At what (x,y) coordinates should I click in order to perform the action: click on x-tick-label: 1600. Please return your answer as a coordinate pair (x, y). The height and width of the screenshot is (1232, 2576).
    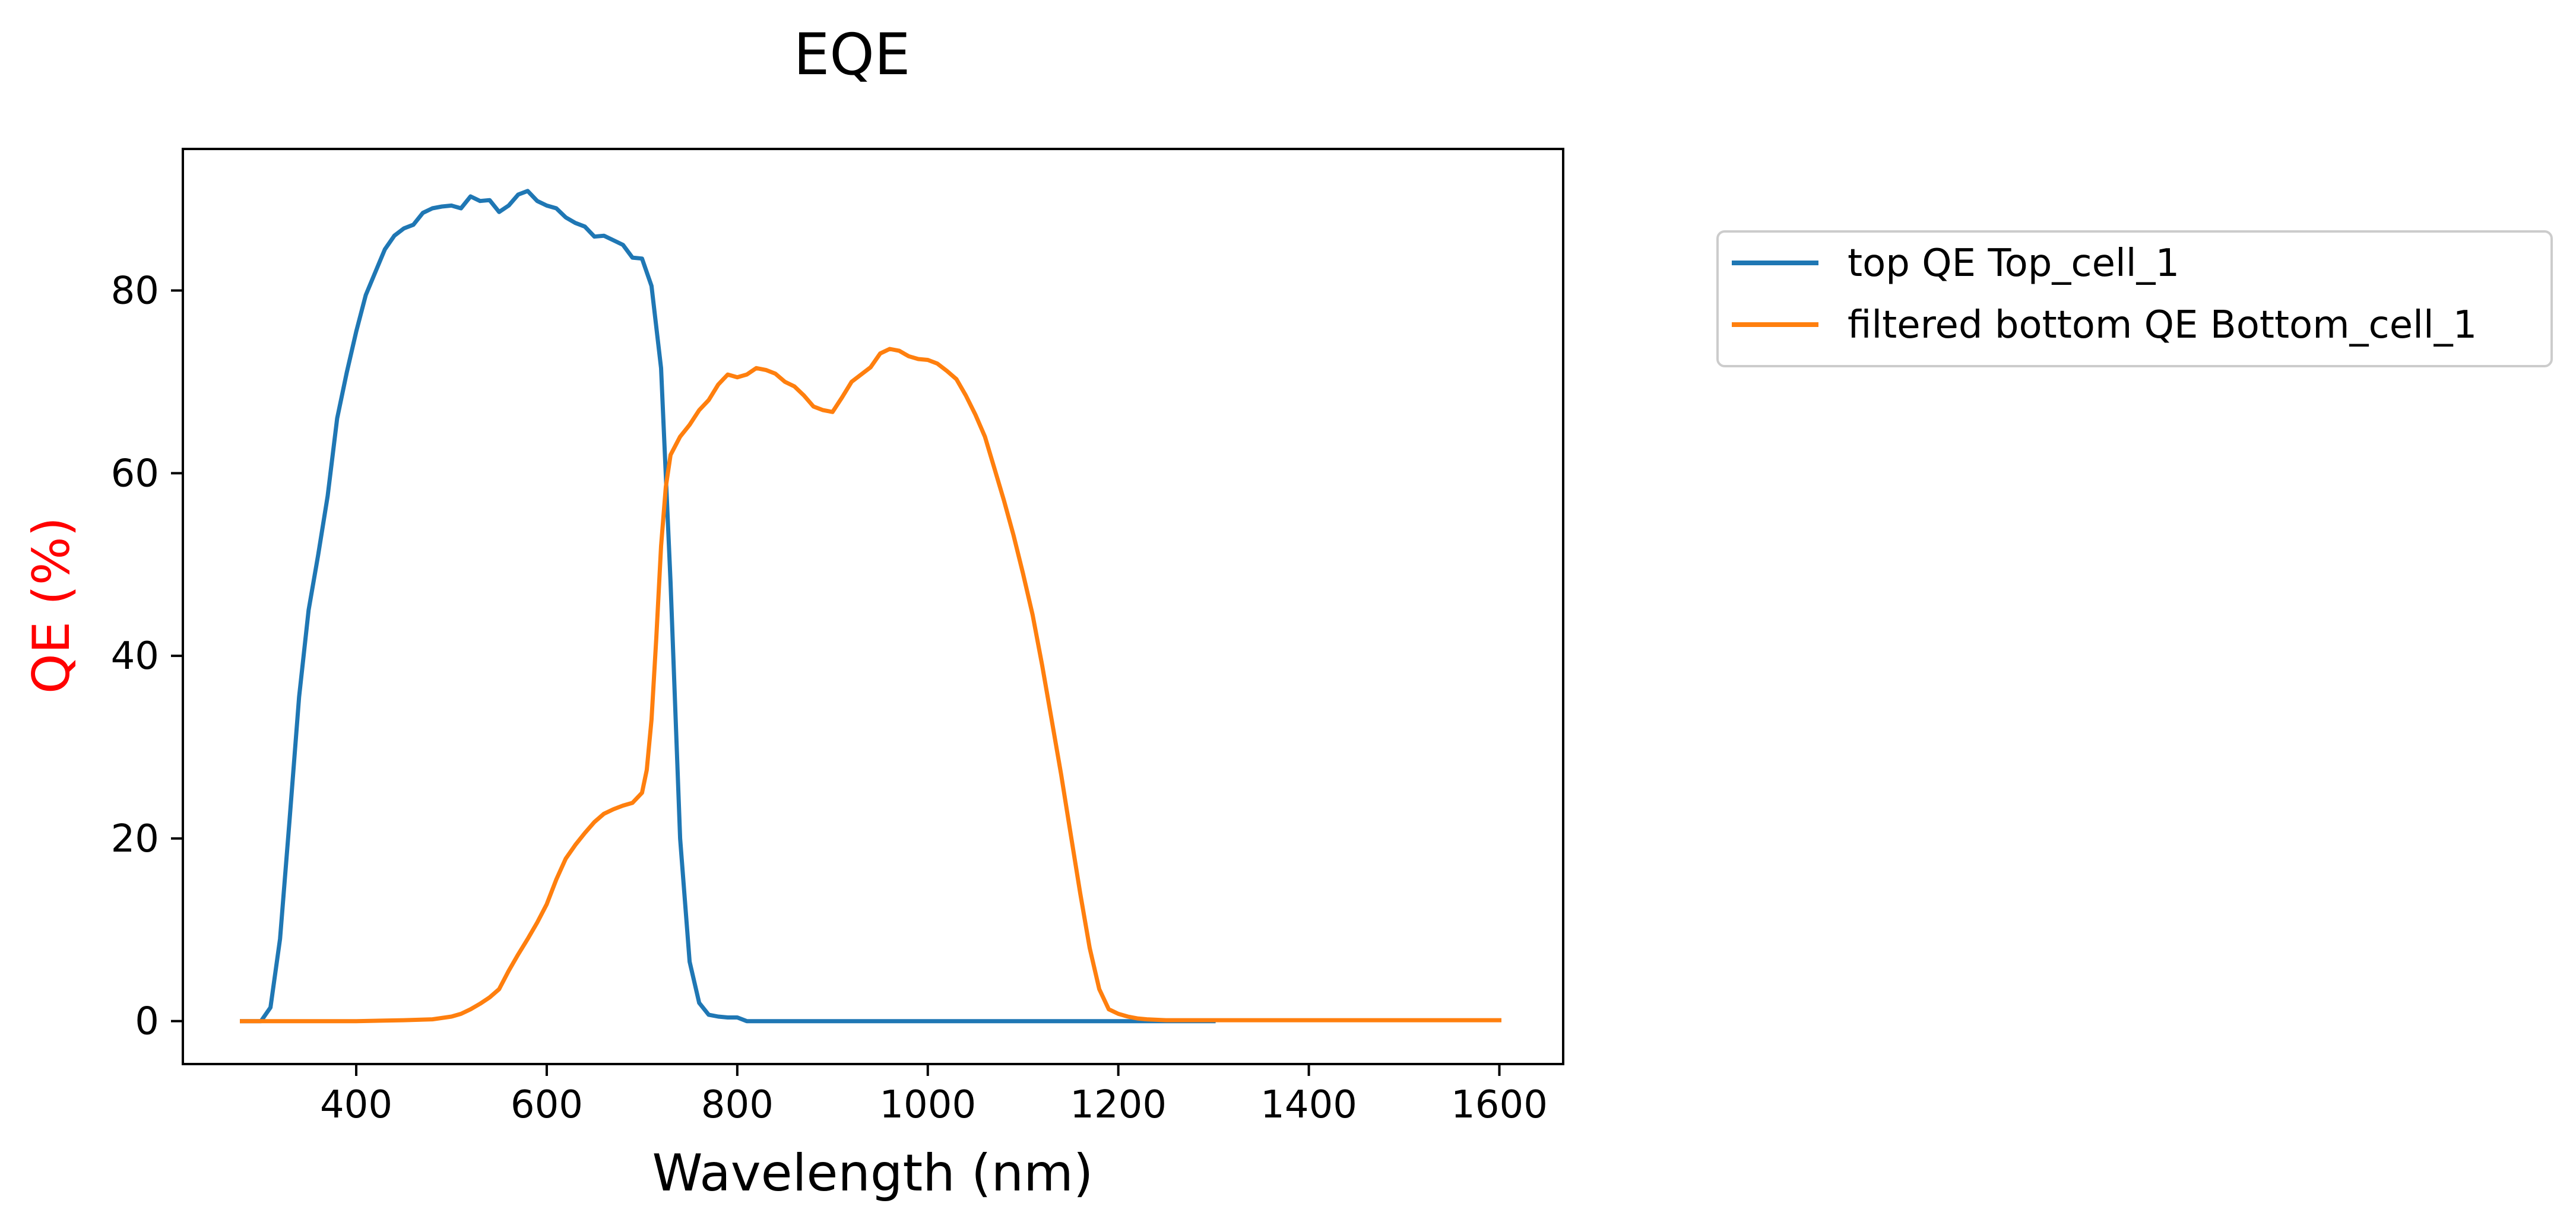
    Looking at the image, I should click on (1500, 1105).